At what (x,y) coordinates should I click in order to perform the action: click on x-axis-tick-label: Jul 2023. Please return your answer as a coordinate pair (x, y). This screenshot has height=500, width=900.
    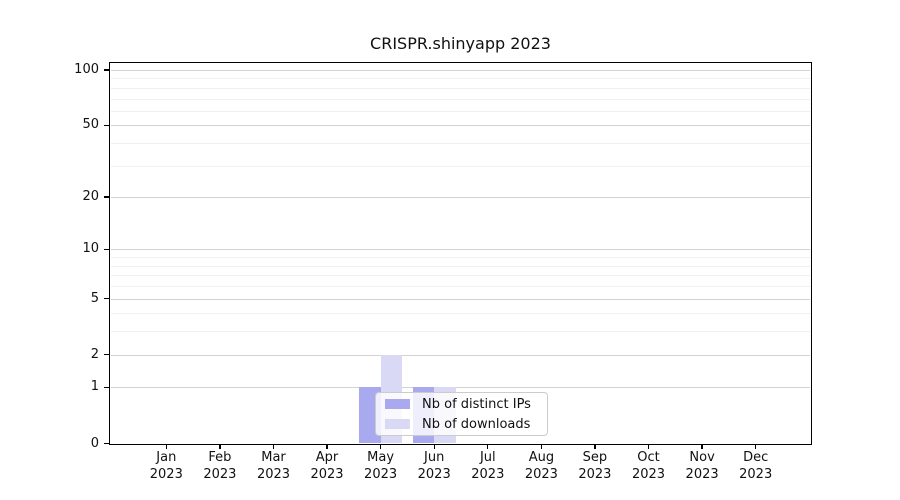
    Looking at the image, I should click on (488, 466).